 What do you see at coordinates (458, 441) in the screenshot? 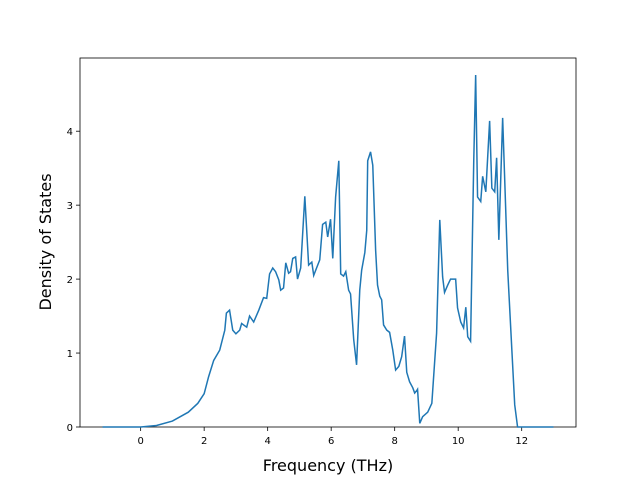
I see `x-tick-label: 10` at bounding box center [458, 441].